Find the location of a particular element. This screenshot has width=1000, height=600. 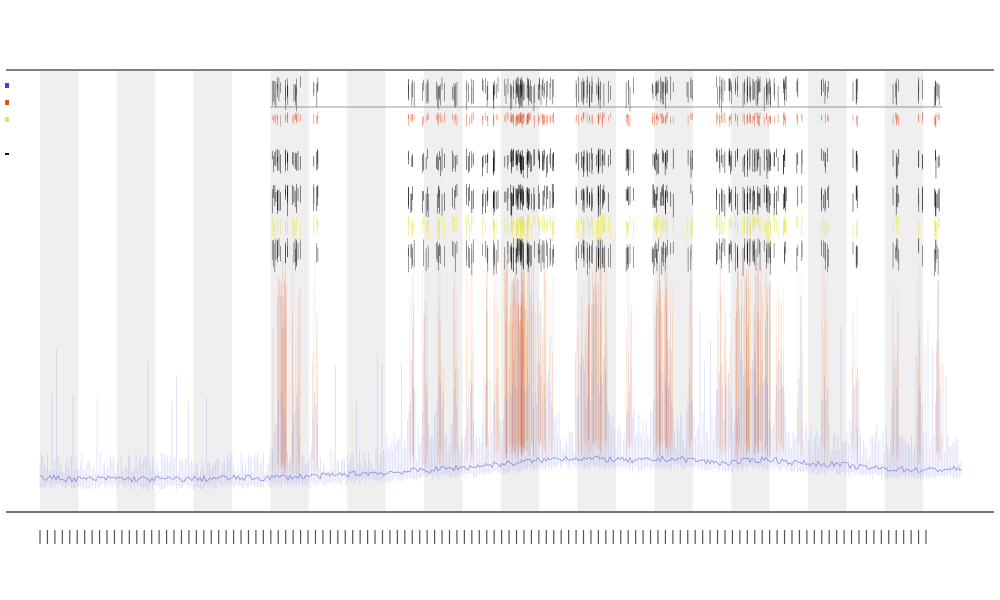

blue-baseline-trace is located at coordinates (501, 469).